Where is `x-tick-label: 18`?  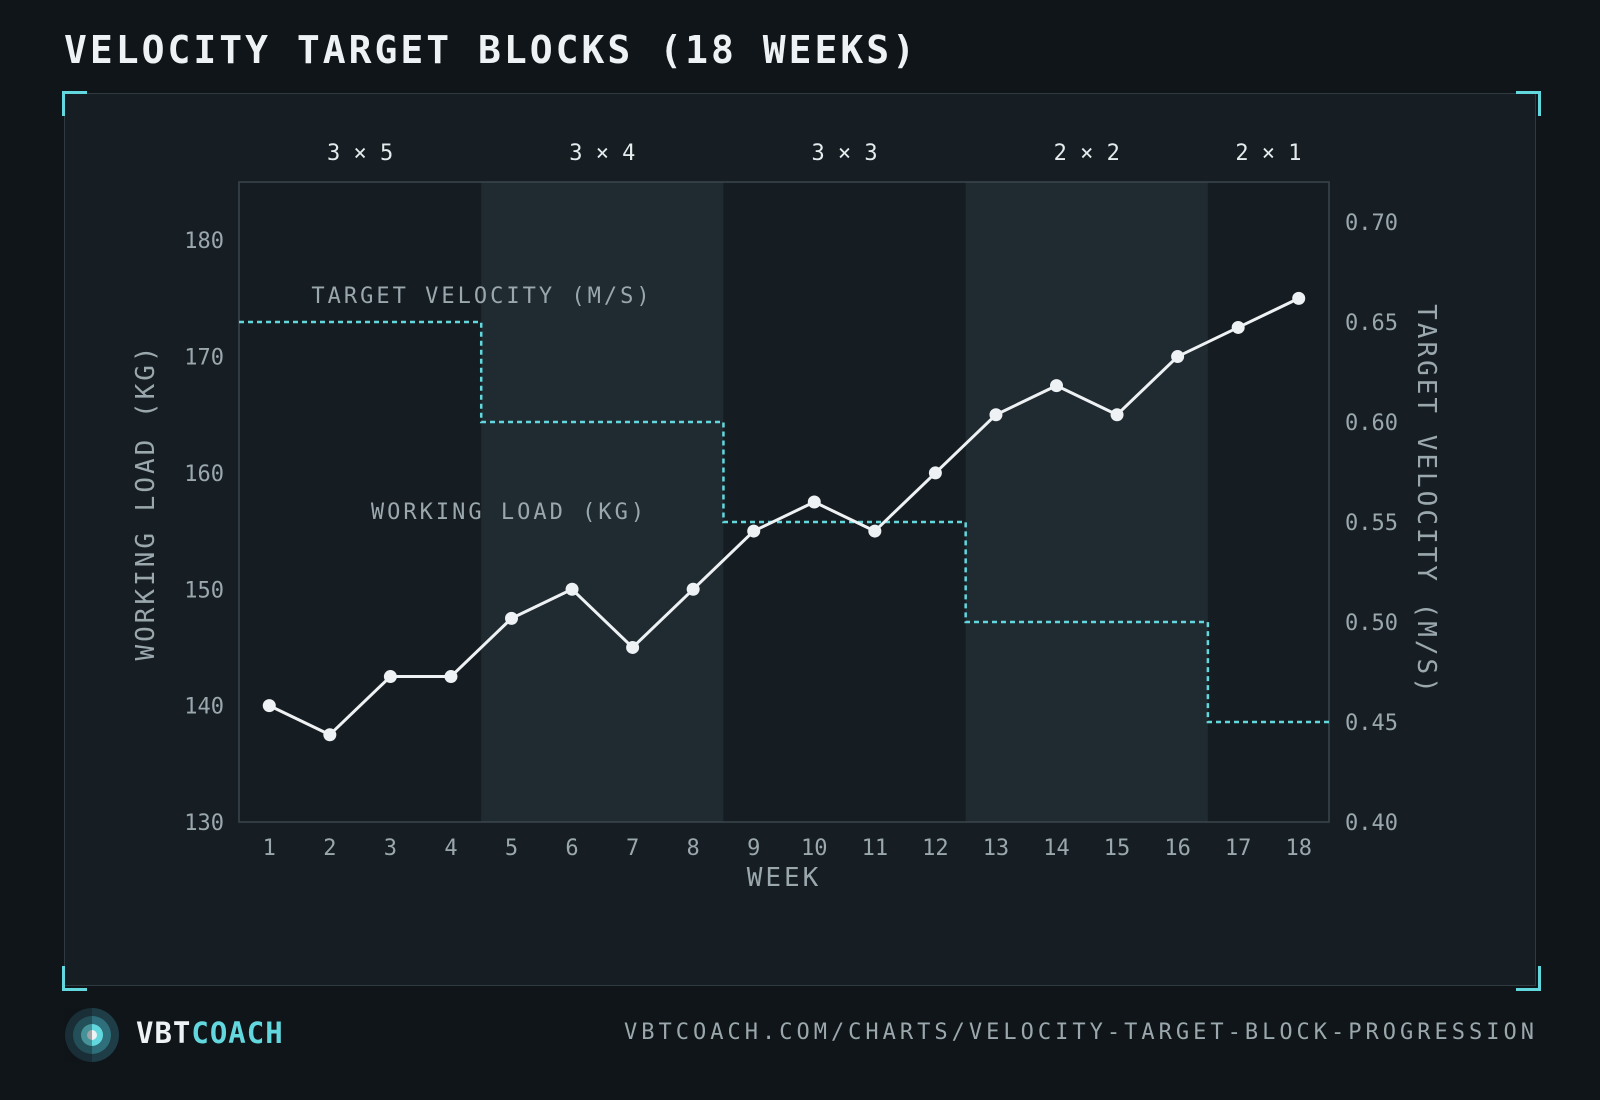
x-tick-label: 18 is located at coordinates (1298, 848).